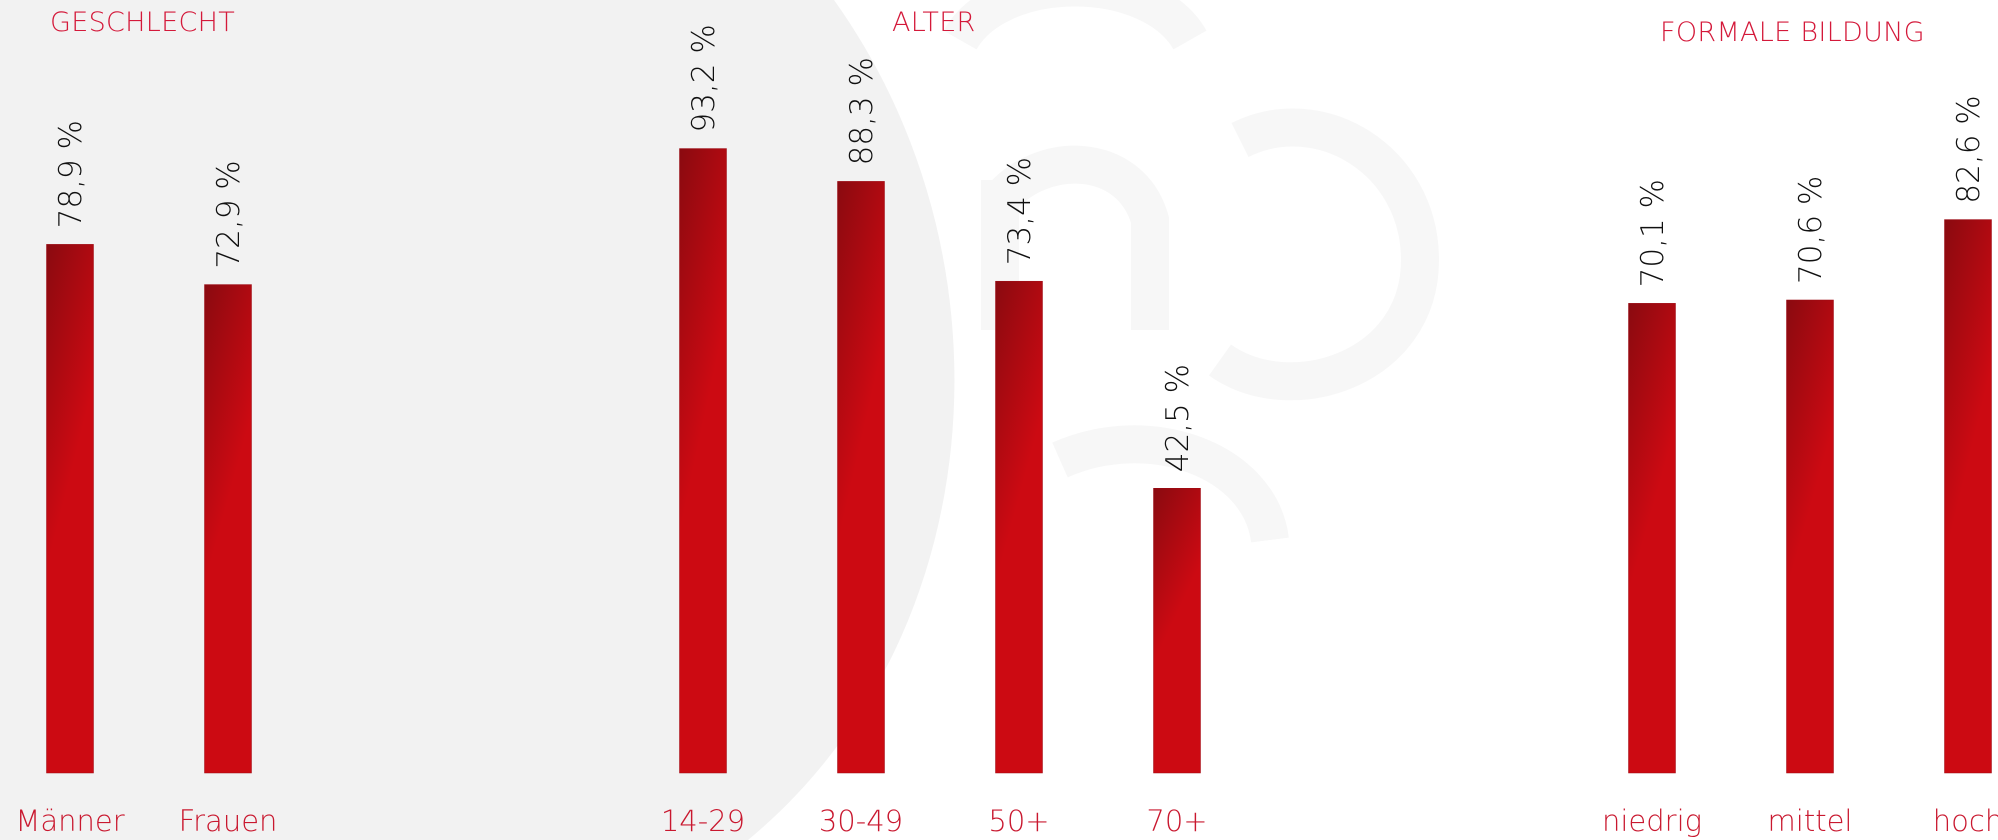  Describe the element at coordinates (1178, 418) in the screenshot. I see `data-label: 42,5 %` at that location.